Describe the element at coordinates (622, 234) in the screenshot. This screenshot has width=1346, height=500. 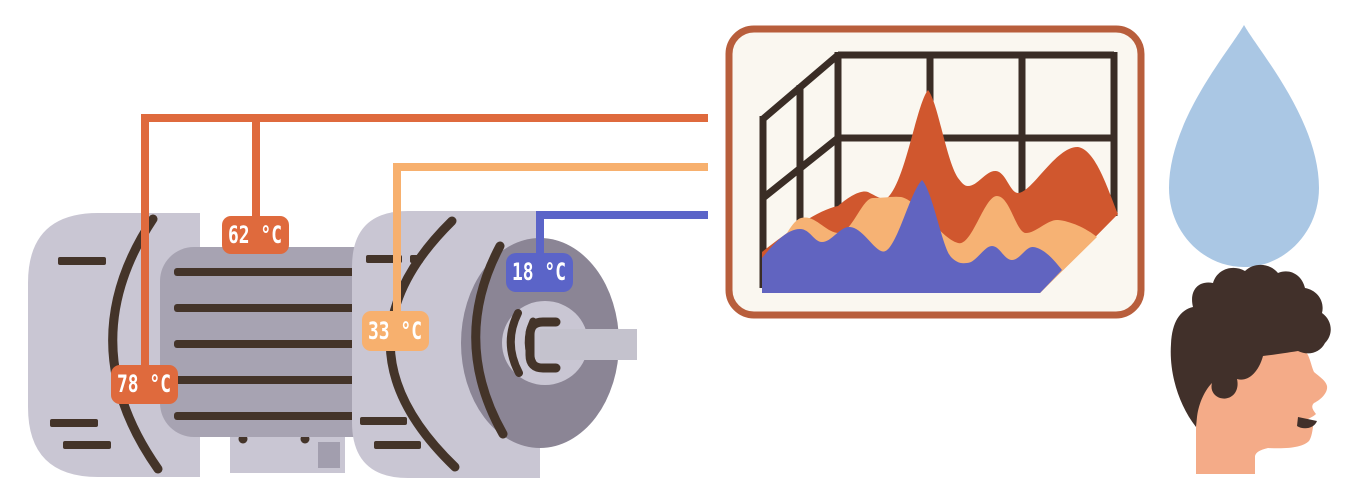
I see `wire-blue` at that location.